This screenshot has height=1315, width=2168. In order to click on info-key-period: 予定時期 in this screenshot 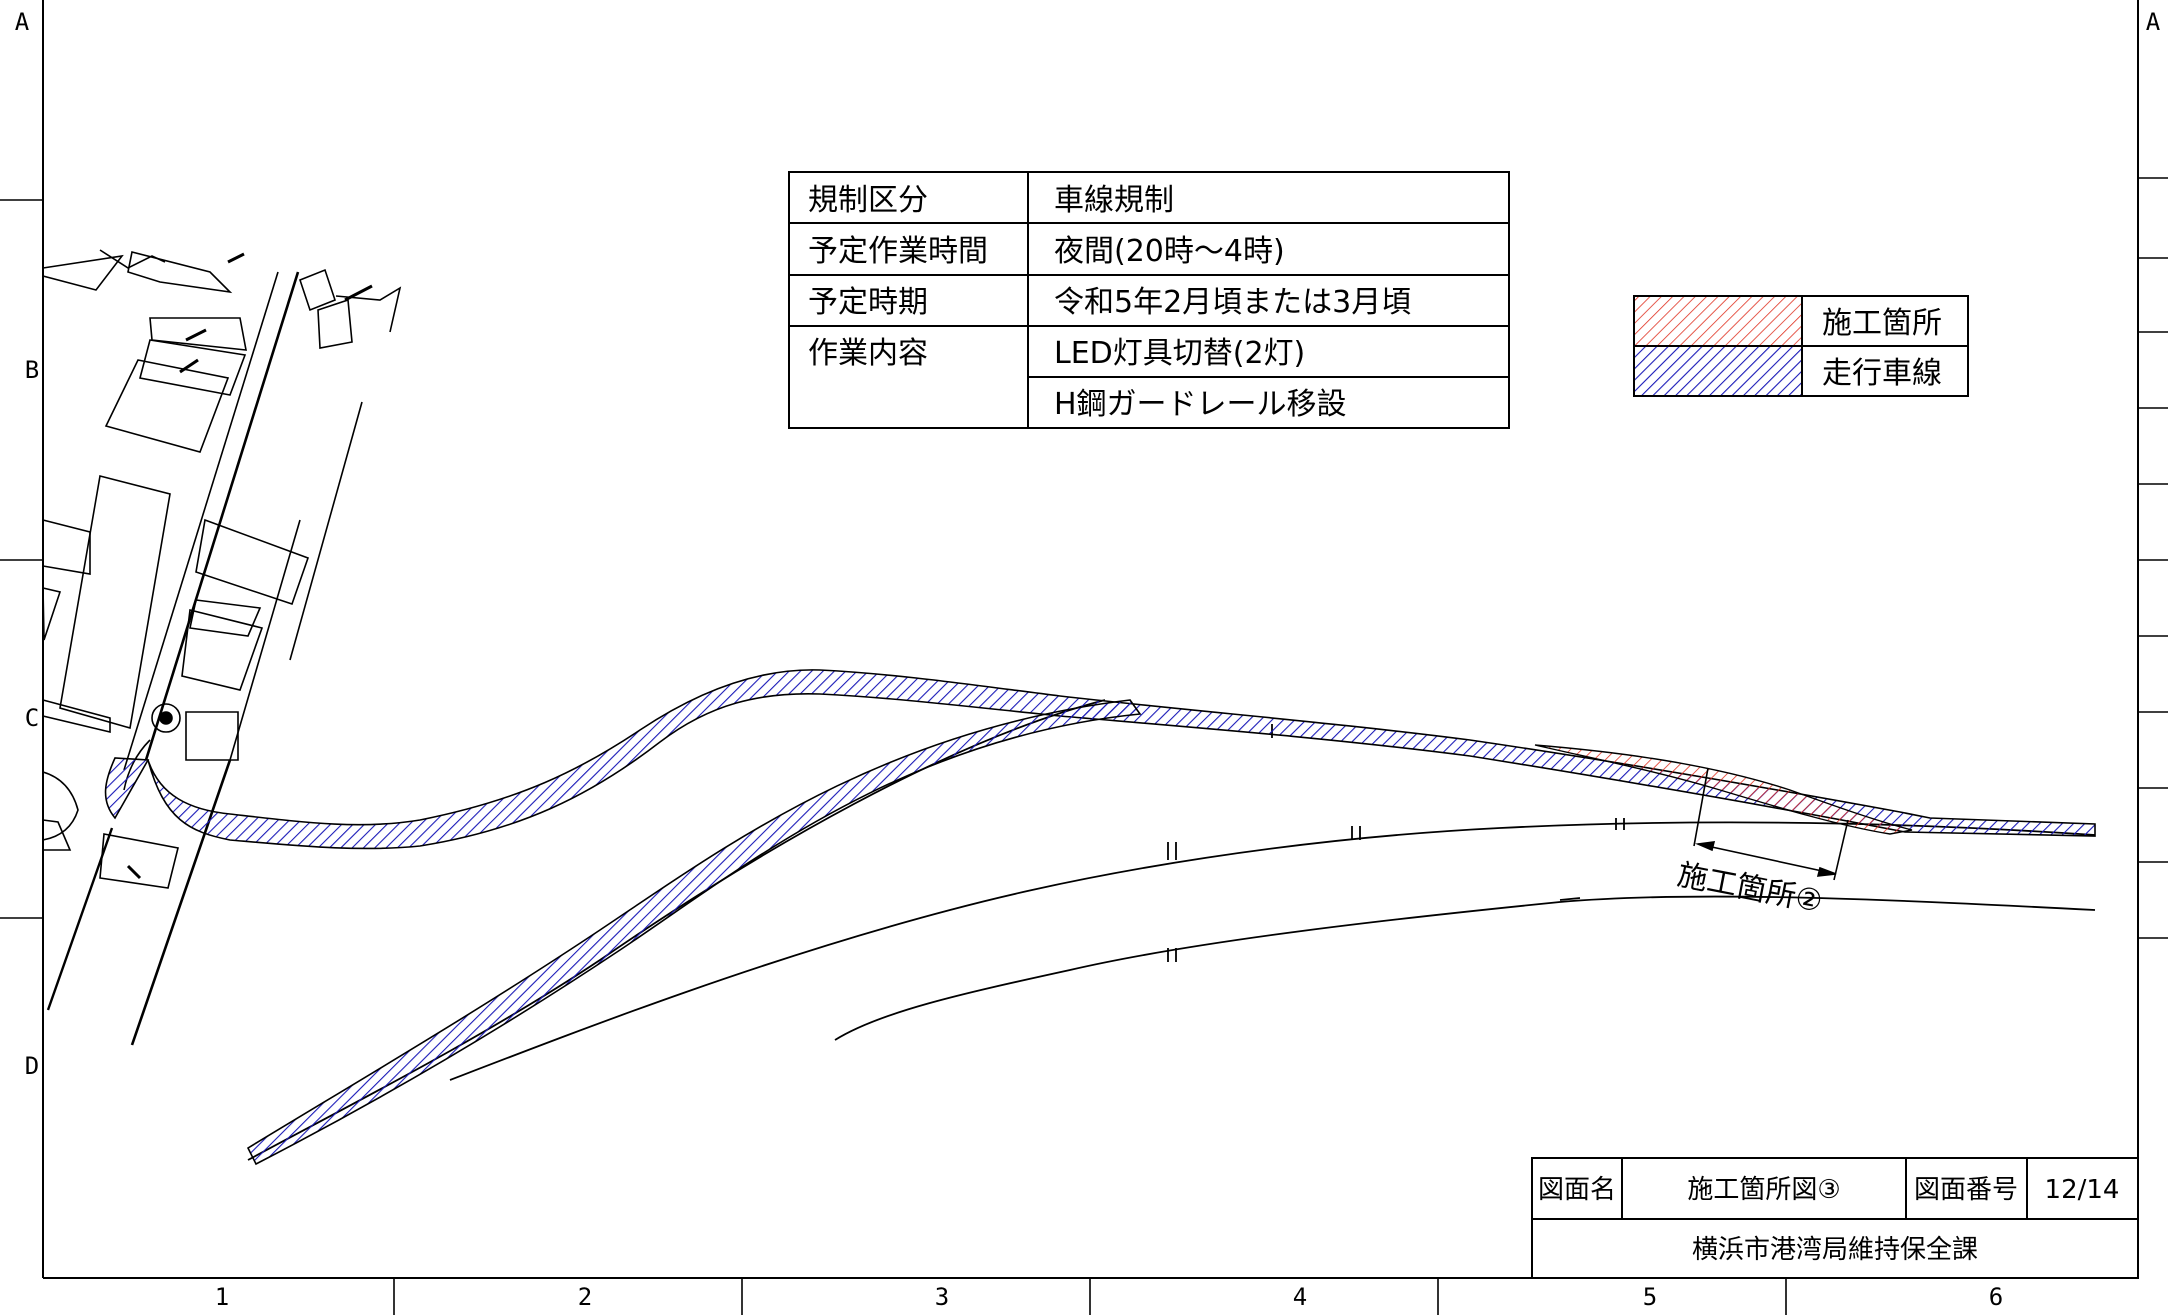, I will do `click(868, 302)`.